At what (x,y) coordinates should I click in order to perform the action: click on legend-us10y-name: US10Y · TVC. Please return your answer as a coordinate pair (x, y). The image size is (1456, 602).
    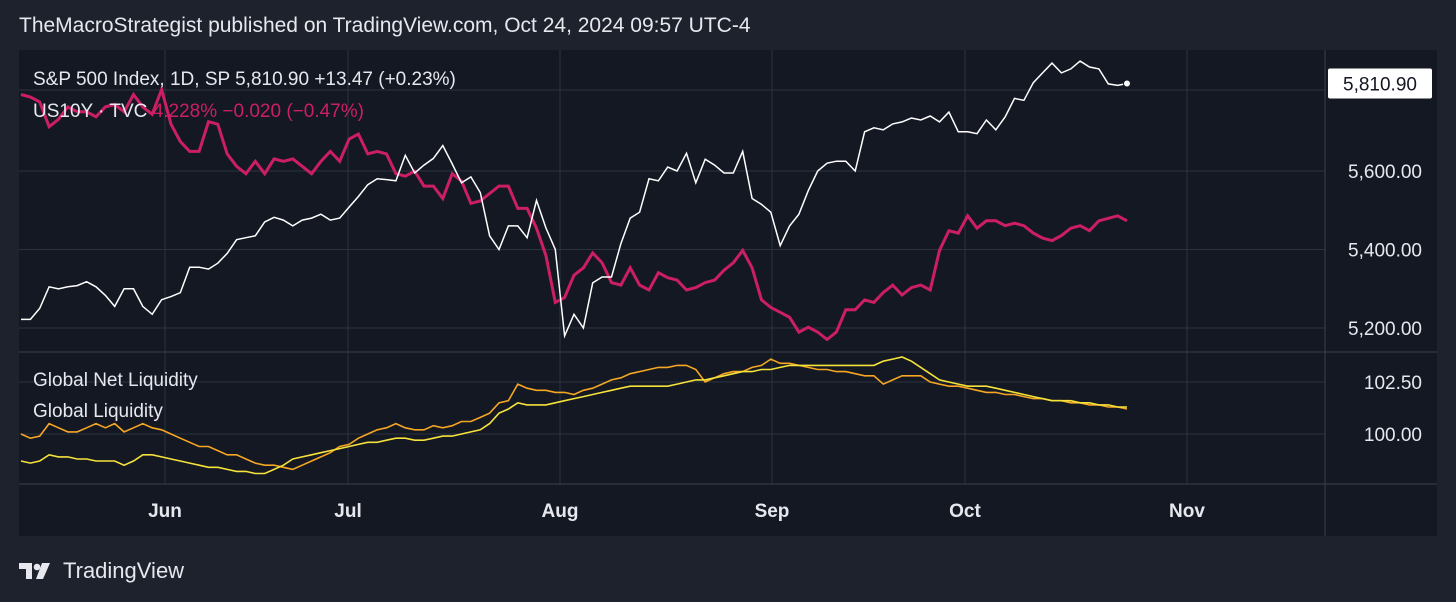
    Looking at the image, I should click on (90, 111).